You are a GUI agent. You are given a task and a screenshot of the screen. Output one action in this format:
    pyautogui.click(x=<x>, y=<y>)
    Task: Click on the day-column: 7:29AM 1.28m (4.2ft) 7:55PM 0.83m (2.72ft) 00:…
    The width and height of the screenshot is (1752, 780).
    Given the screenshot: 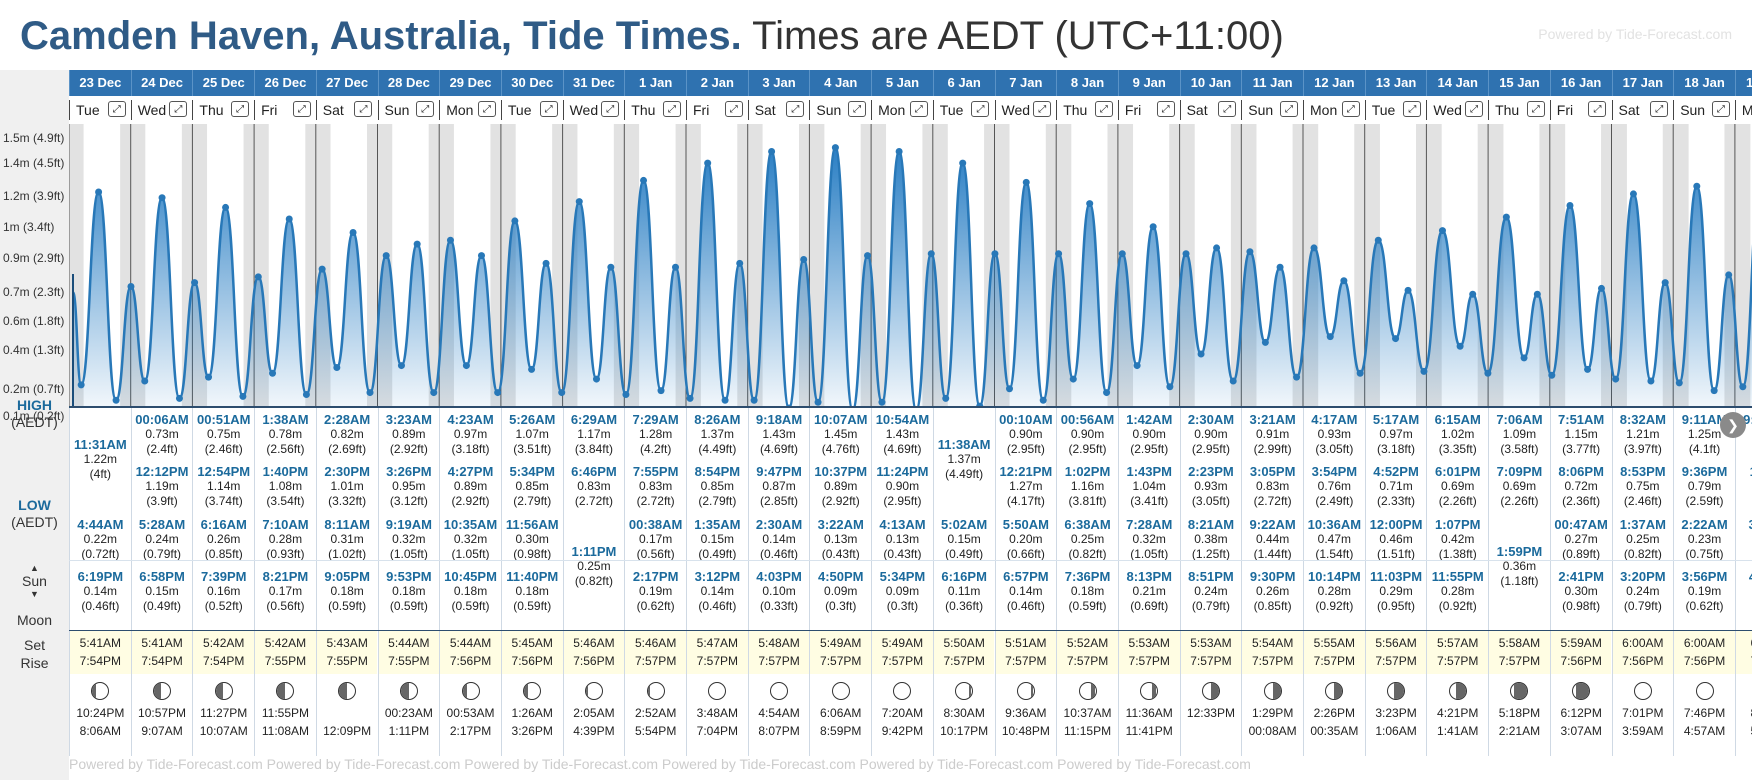 What is the action you would take?
    pyautogui.click(x=655, y=582)
    